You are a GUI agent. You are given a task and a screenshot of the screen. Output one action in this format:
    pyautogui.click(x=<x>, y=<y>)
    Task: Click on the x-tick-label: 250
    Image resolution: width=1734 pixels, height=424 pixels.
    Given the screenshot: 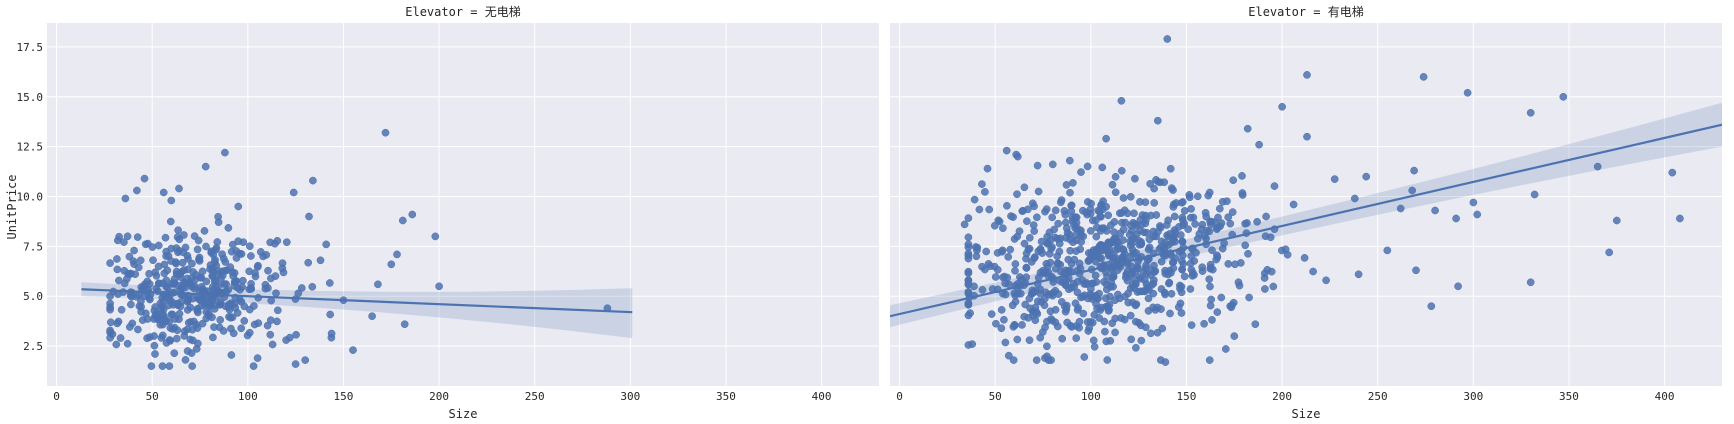 What is the action you would take?
    pyautogui.click(x=1378, y=396)
    